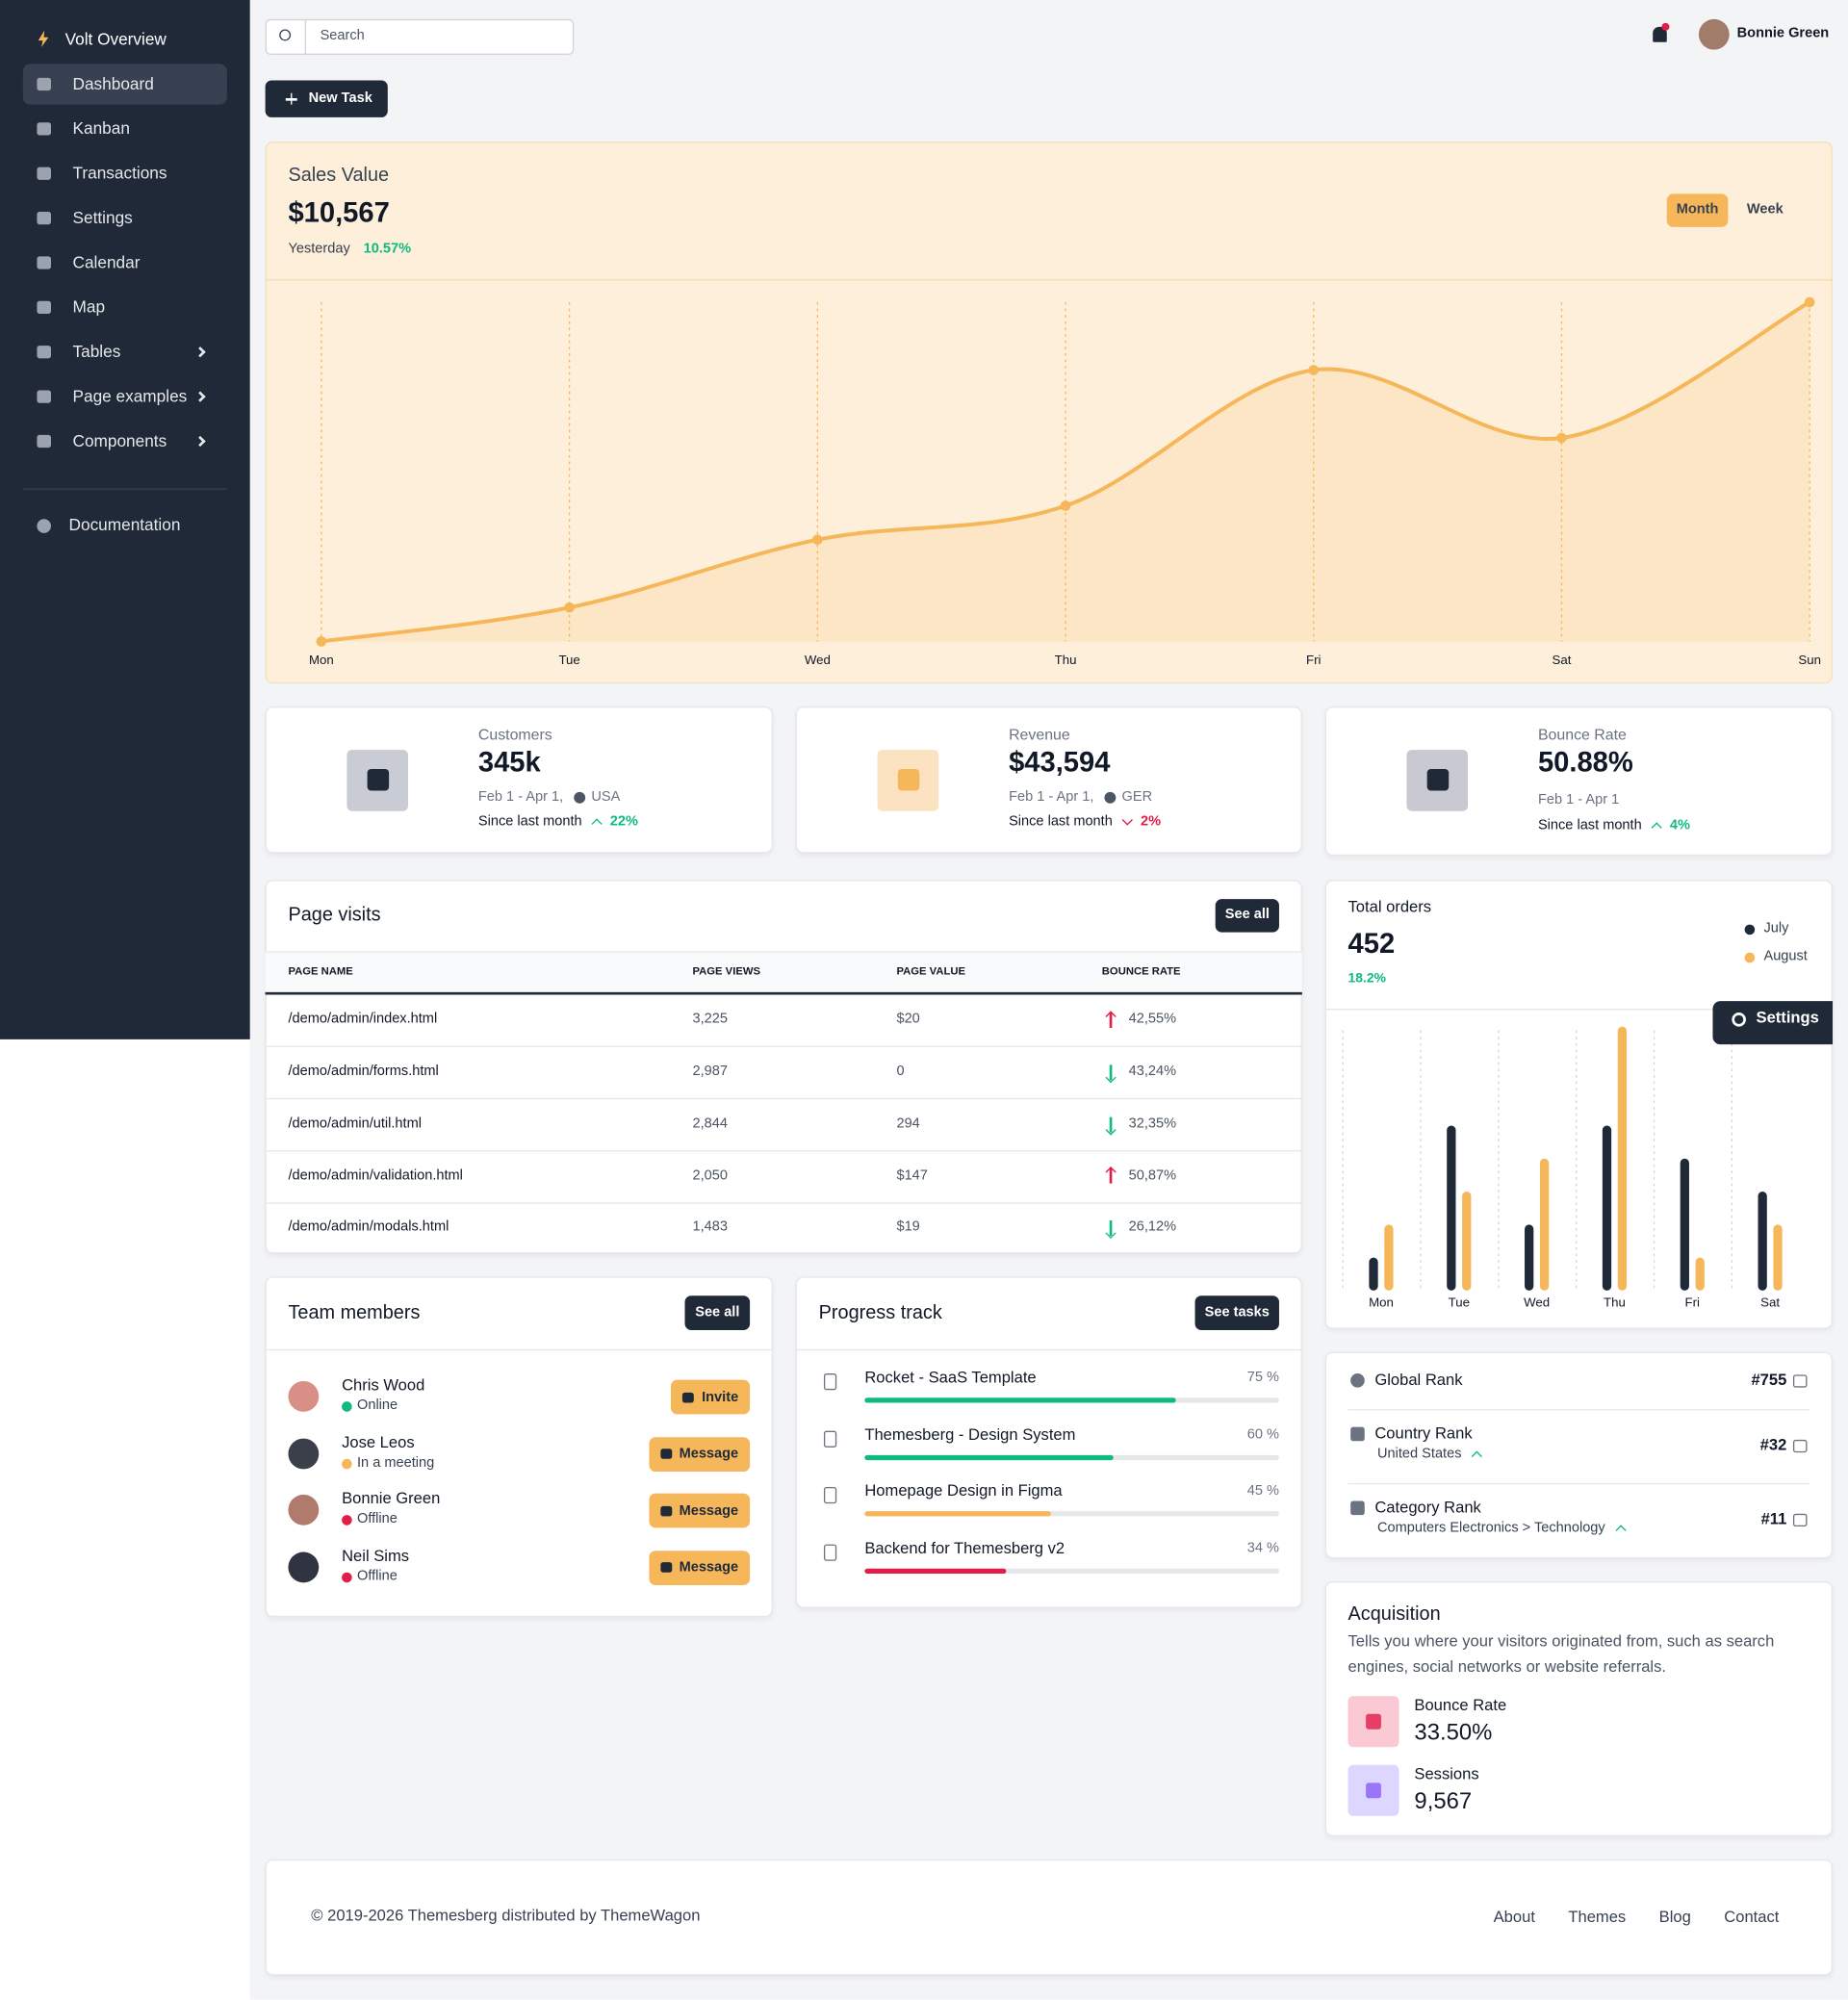  What do you see at coordinates (970, 1434) in the screenshot?
I see `task-name: Themesberg - Design System` at bounding box center [970, 1434].